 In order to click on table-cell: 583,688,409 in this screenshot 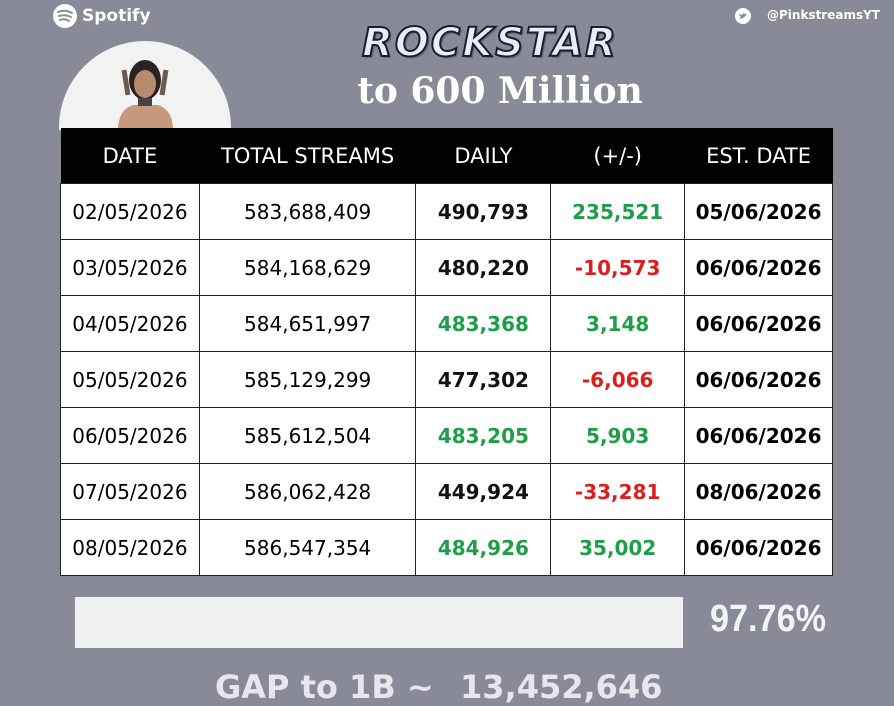, I will do `click(307, 211)`.